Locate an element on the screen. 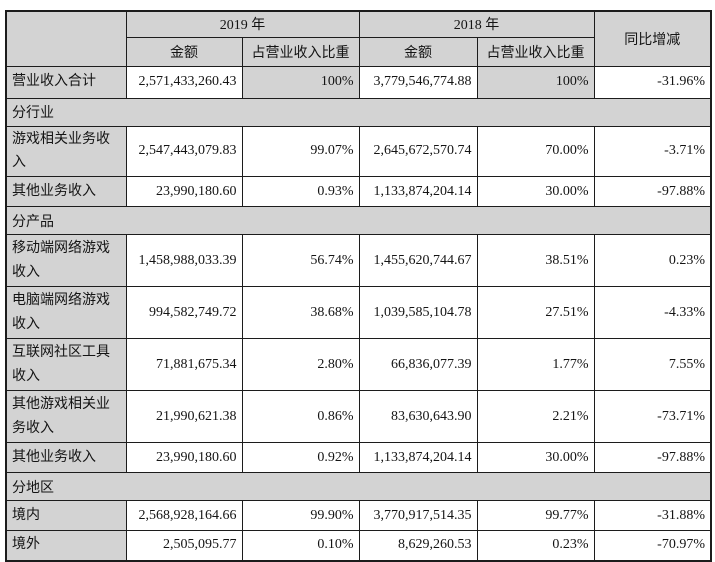  share-2019: 0.10% is located at coordinates (300, 546).